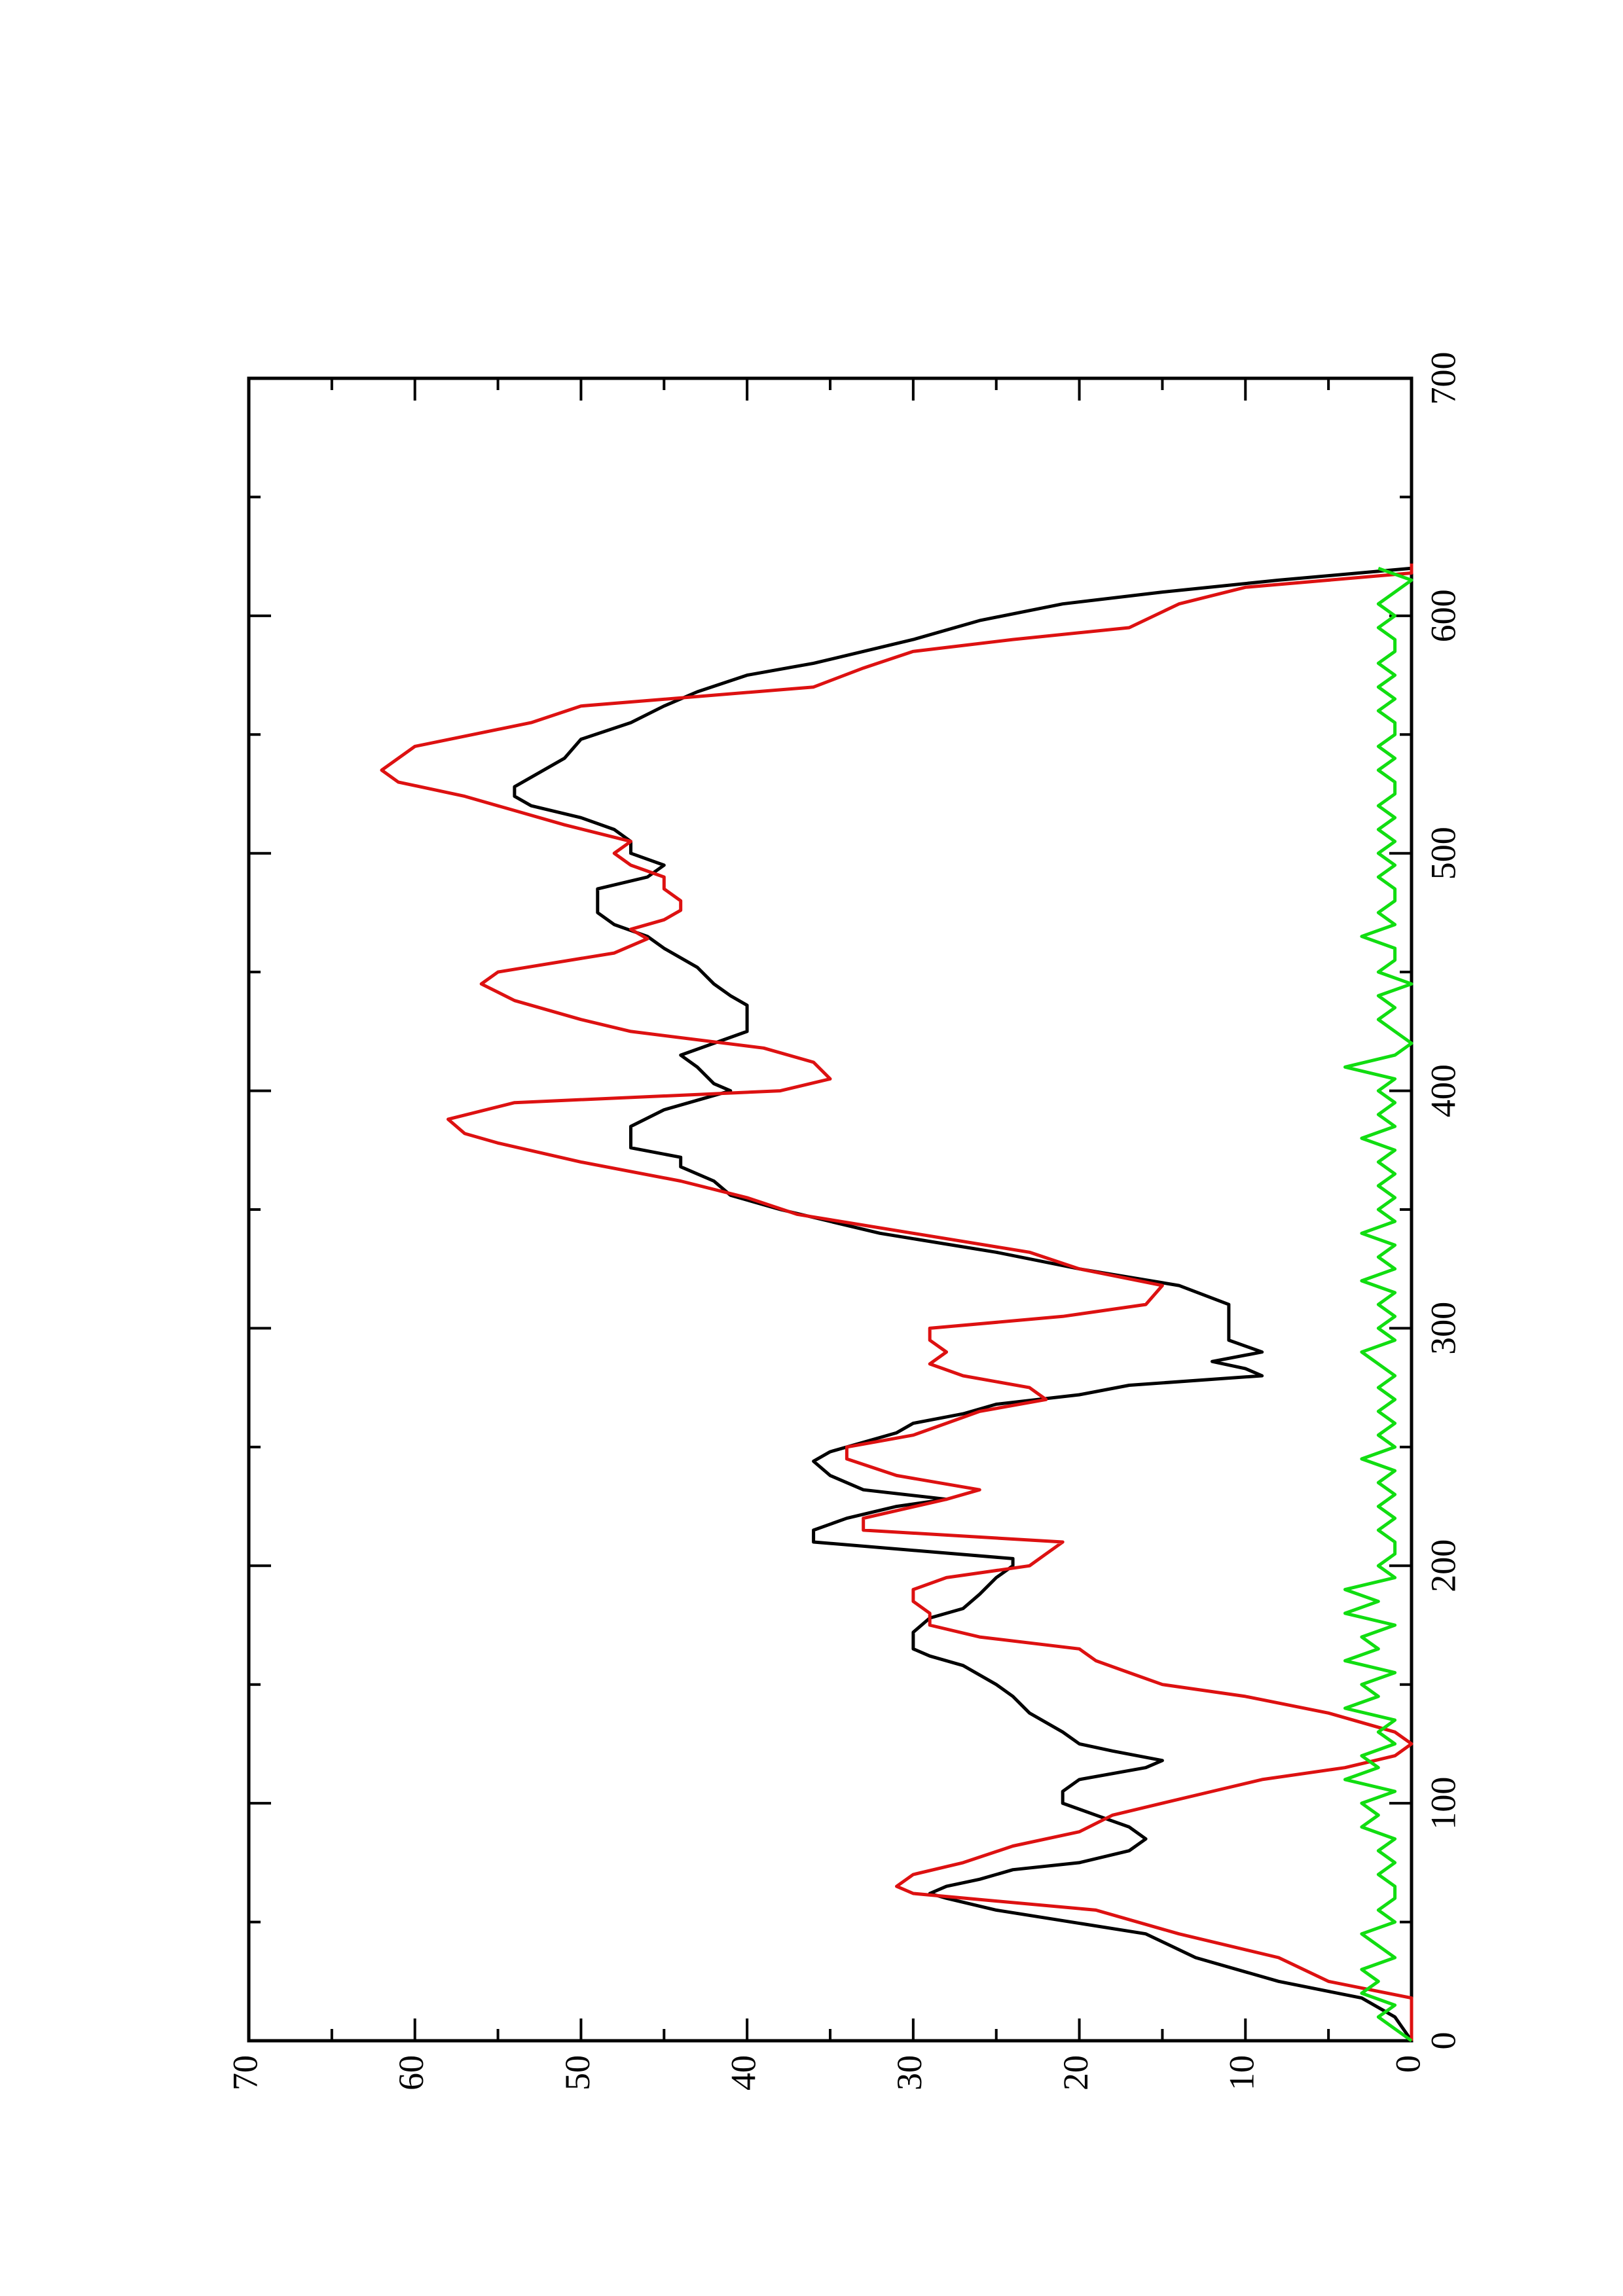 The height and width of the screenshot is (2296, 1623). What do you see at coordinates (1443, 1328) in the screenshot?
I see `x-tick-label: 300` at bounding box center [1443, 1328].